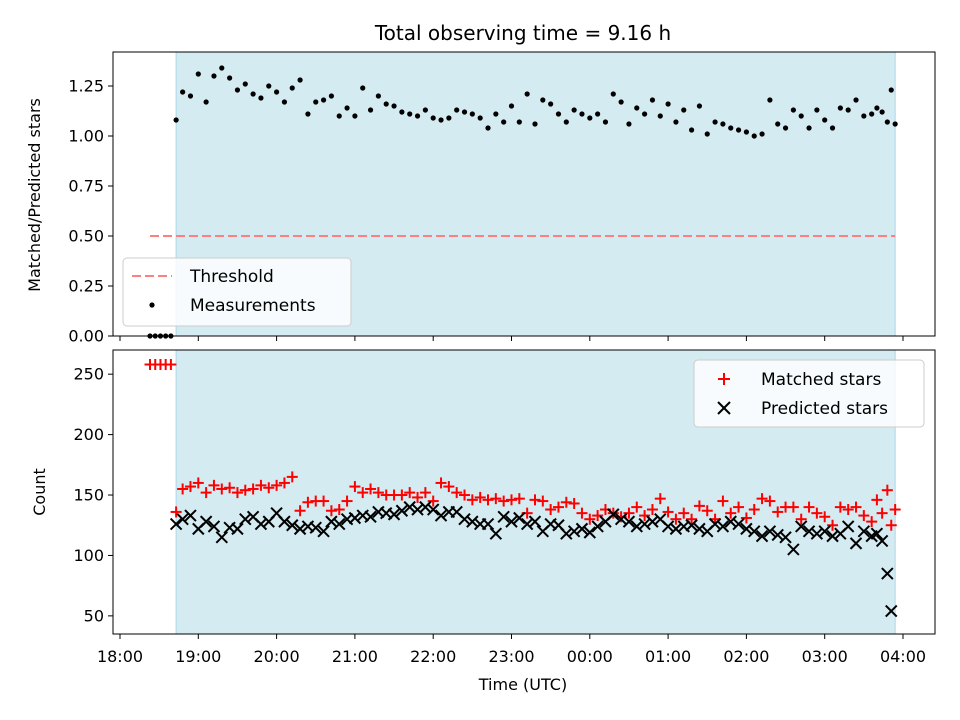  I want to click on x-axis-label: Time (UTC), so click(522, 684).